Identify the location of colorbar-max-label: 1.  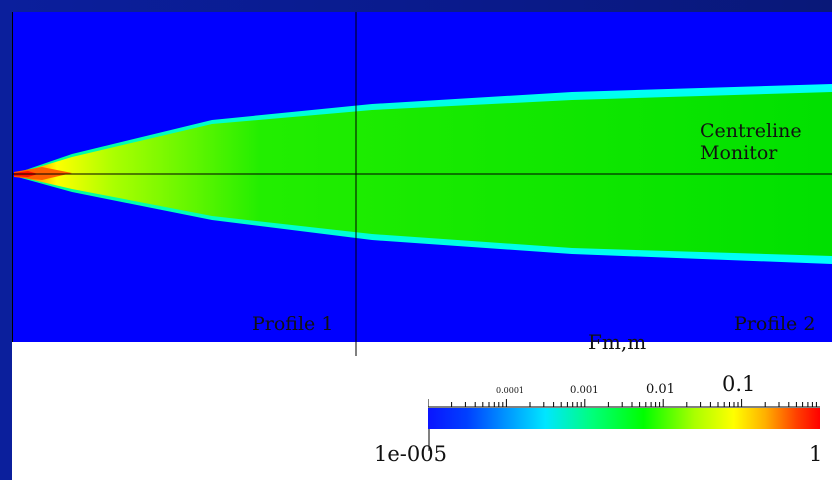
(816, 454).